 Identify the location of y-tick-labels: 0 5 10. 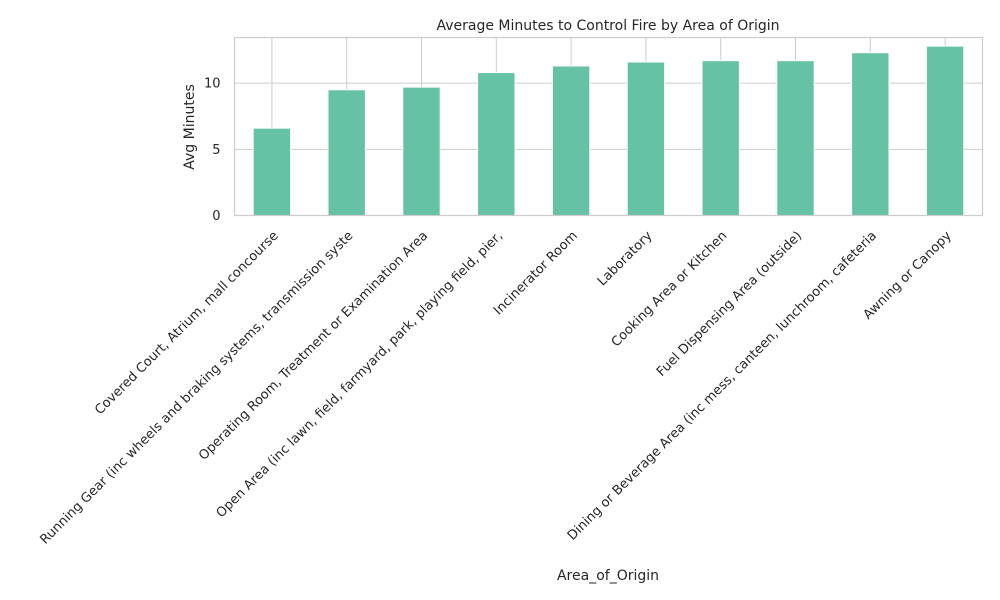
(212, 150).